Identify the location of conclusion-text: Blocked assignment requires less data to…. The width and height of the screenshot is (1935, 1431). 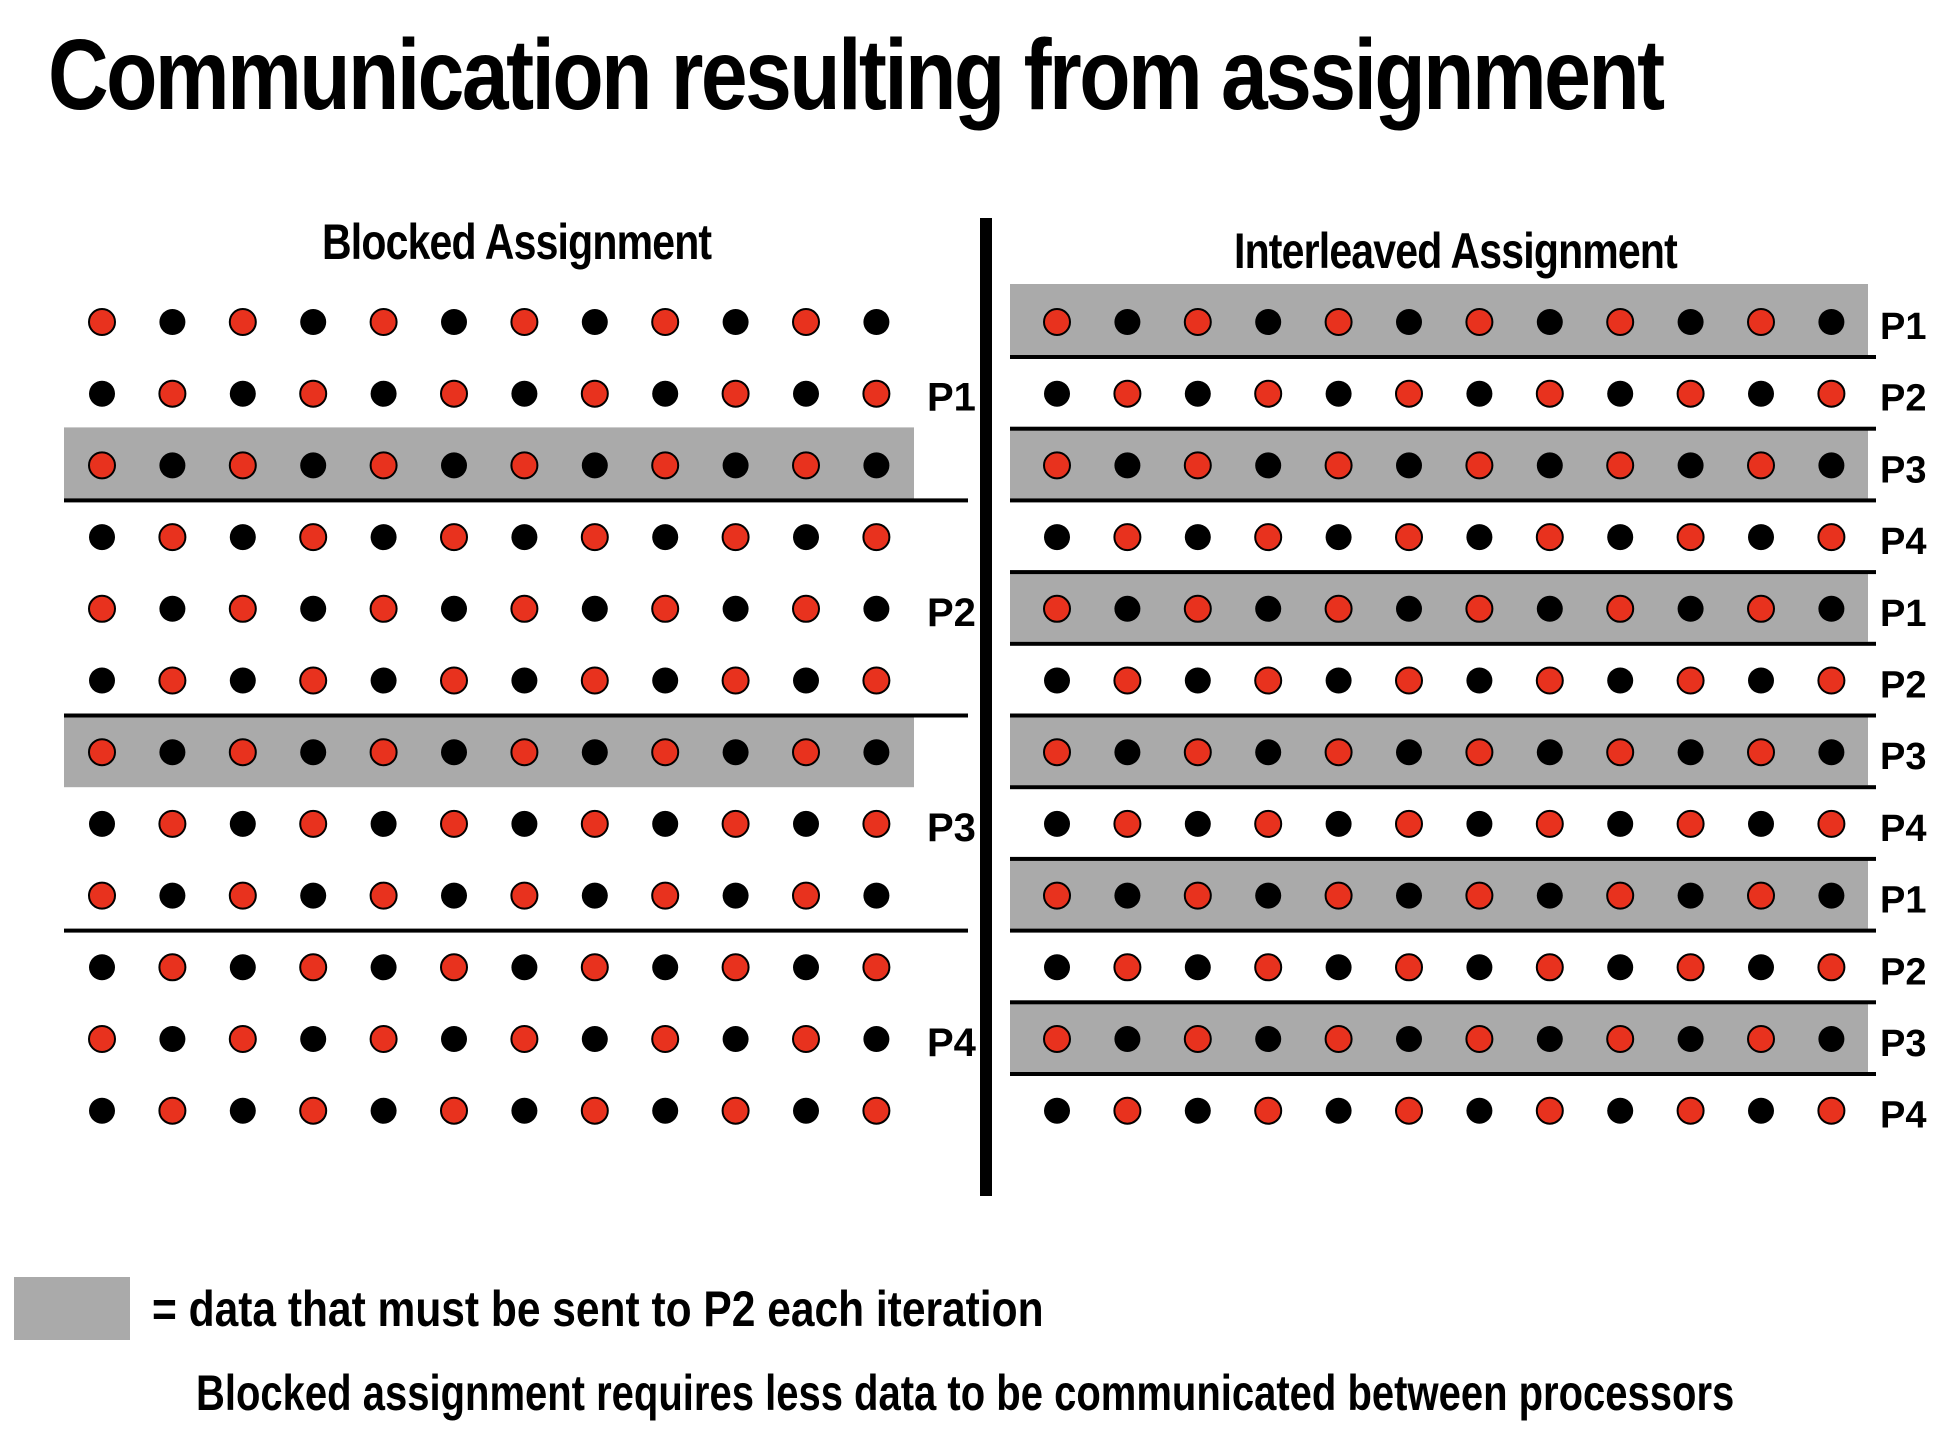
(965, 1393).